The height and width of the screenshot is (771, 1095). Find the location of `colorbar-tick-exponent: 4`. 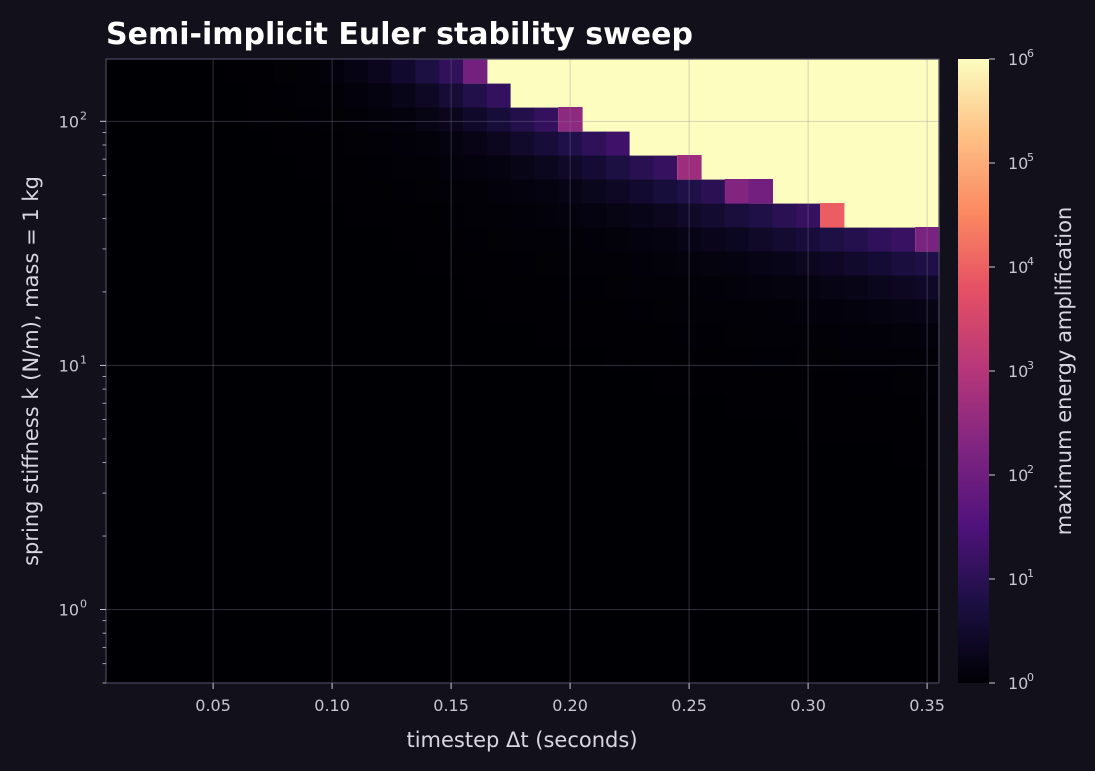

colorbar-tick-exponent: 4 is located at coordinates (1030, 261).